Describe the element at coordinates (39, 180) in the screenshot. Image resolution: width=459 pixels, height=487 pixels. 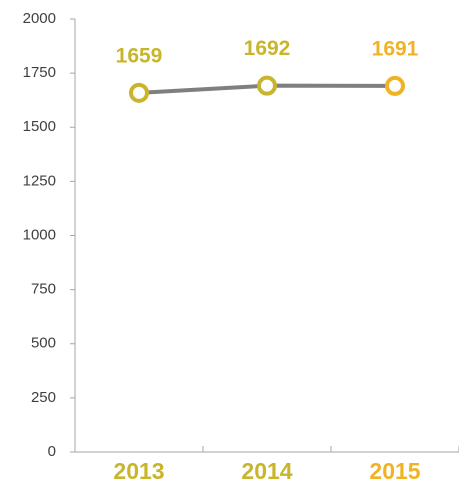
I see `y-tick-label: 1250` at that location.